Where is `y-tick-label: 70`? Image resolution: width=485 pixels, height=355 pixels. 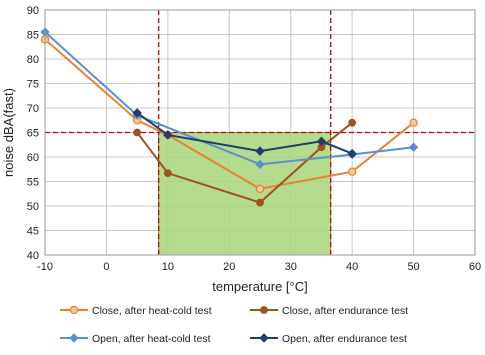
y-tick-label: 70 is located at coordinates (33, 109).